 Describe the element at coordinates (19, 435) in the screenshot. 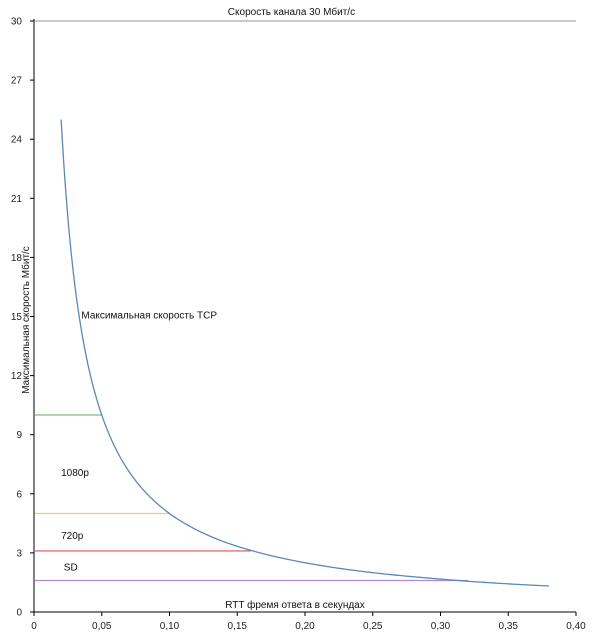

I see `y-tick-label: 9` at that location.